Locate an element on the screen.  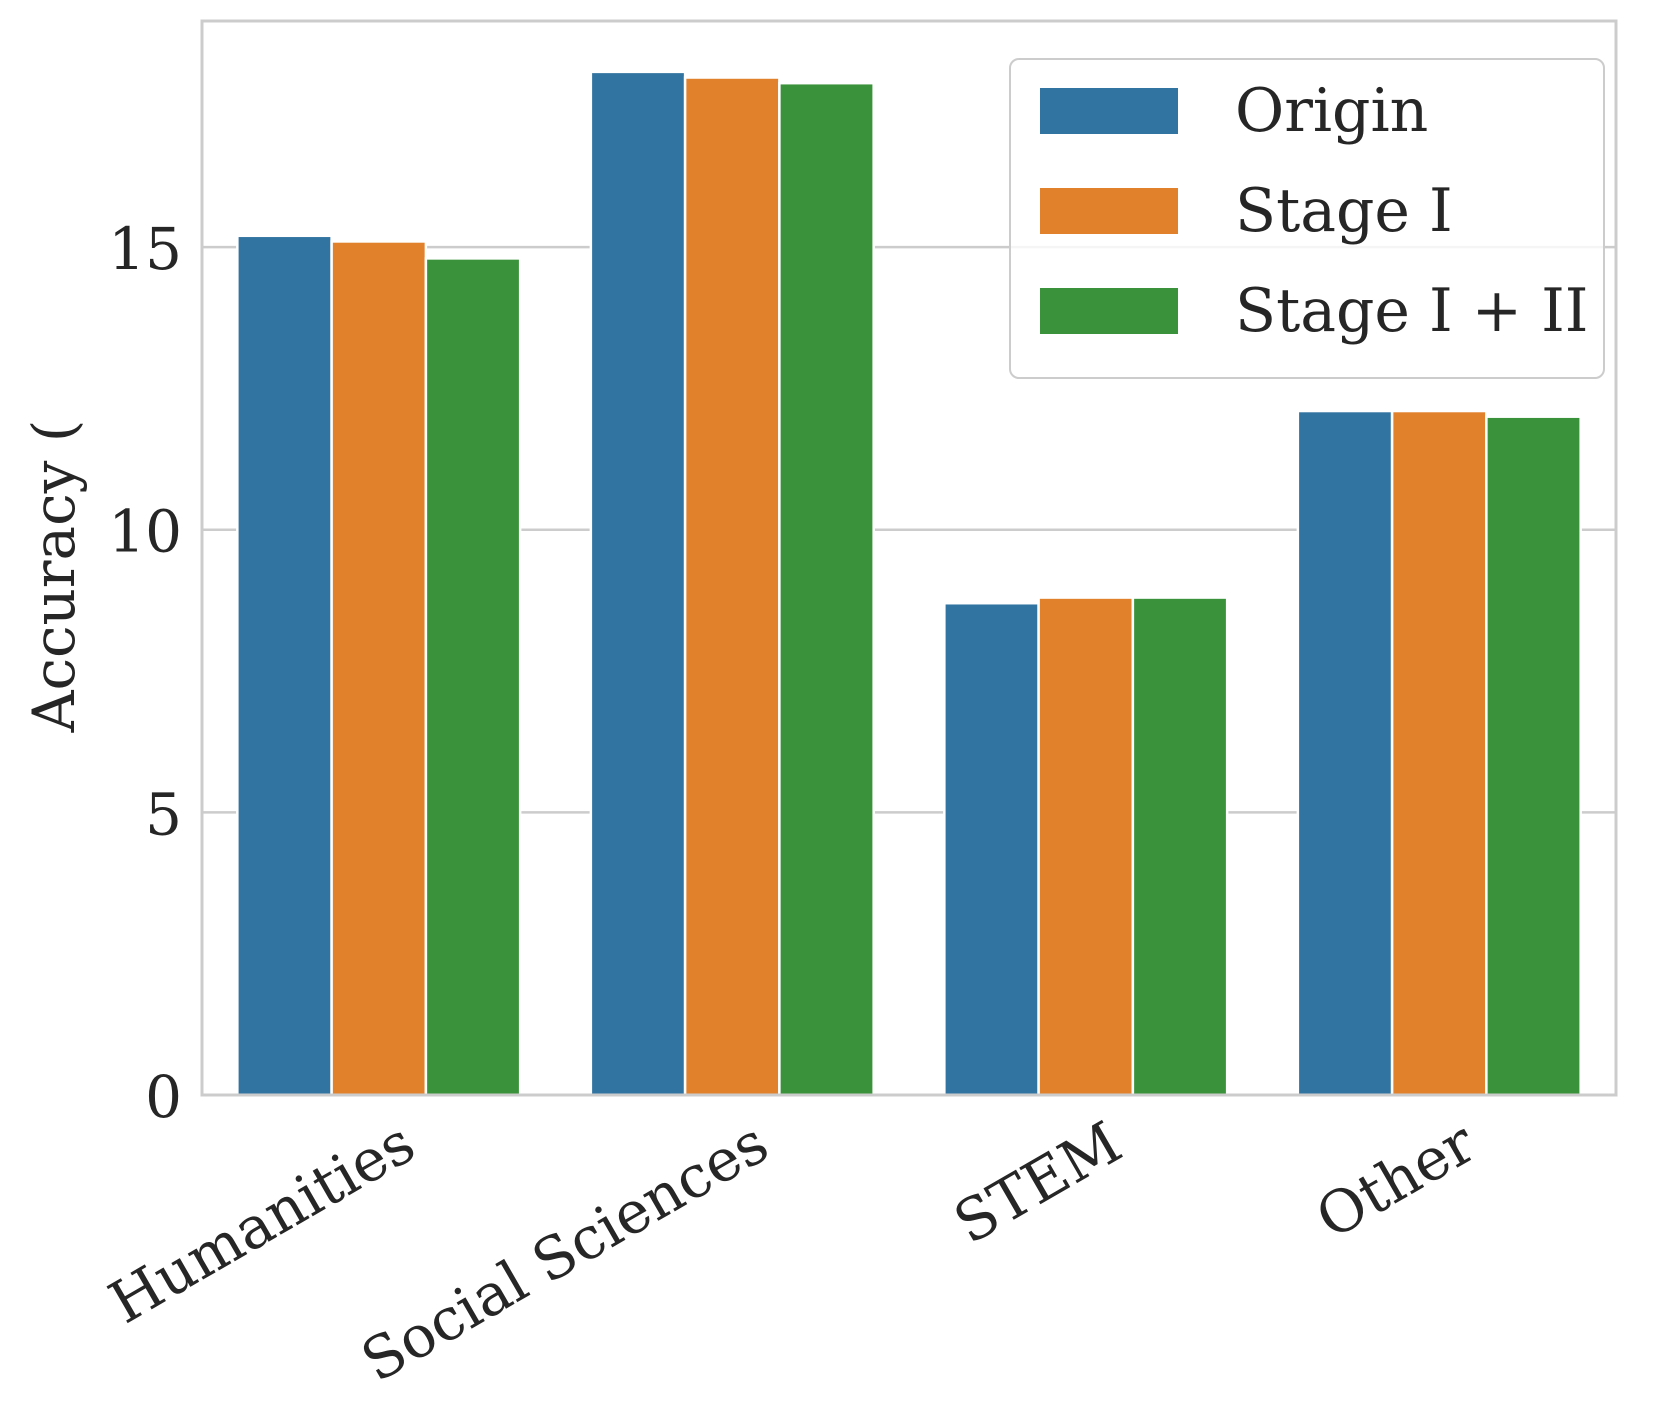
x-tick-label: Humanities is located at coordinates (262, 1222).